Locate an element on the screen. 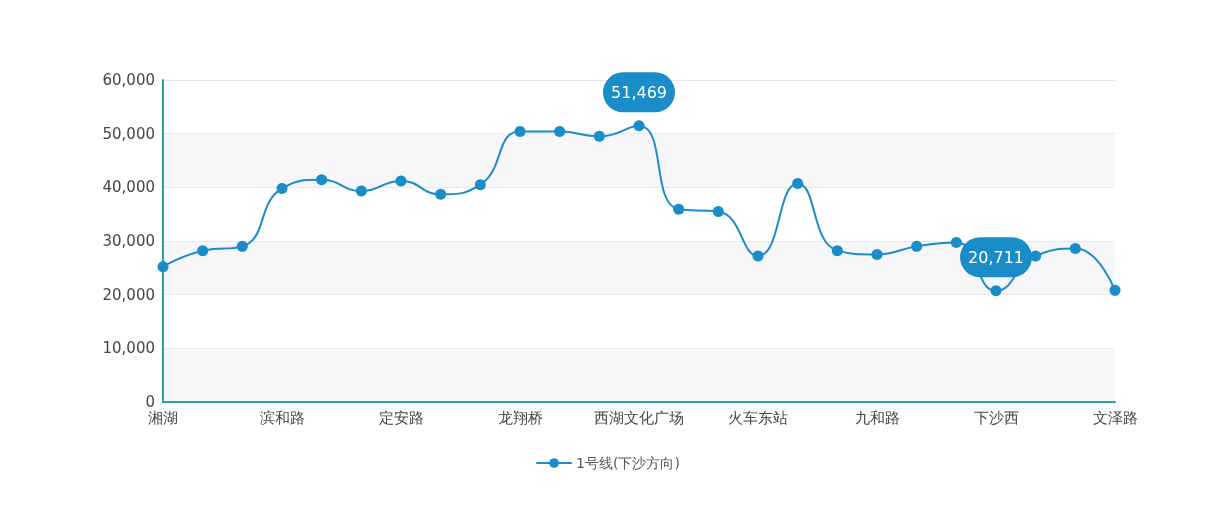 The width and height of the screenshot is (1216, 521). legend-label: 1号线(下沙方向) is located at coordinates (628, 463).